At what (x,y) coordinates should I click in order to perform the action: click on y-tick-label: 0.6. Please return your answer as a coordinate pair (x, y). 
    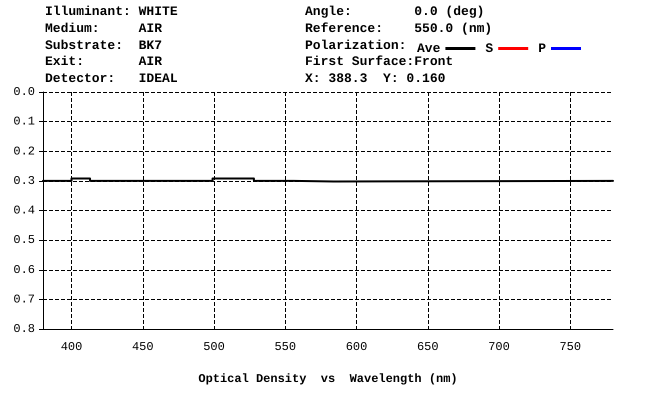
    Looking at the image, I should click on (24, 269).